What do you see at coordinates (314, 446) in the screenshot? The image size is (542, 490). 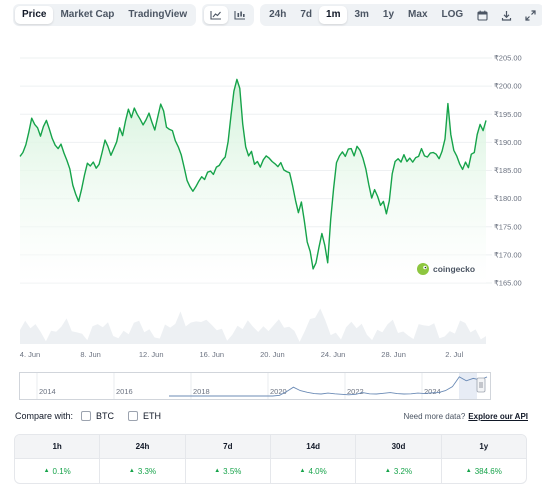 I see `header-14d: 14d` at bounding box center [314, 446].